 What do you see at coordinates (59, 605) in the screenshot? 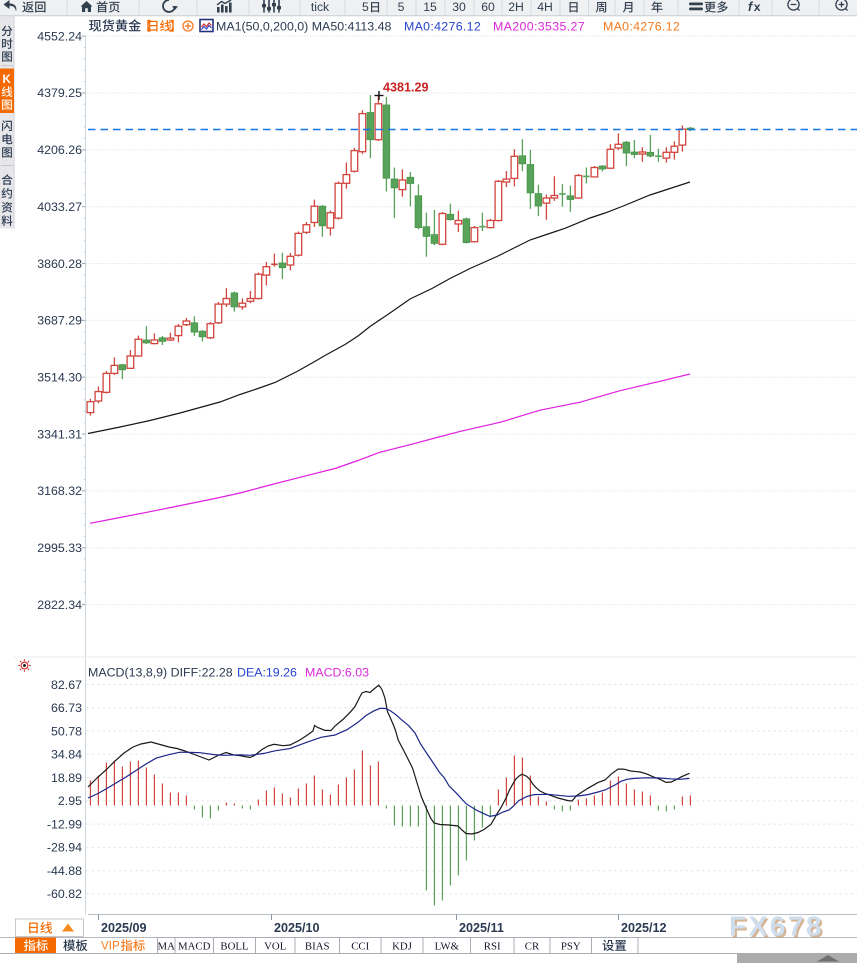
I see `svg-text: 2822.34` at bounding box center [59, 605].